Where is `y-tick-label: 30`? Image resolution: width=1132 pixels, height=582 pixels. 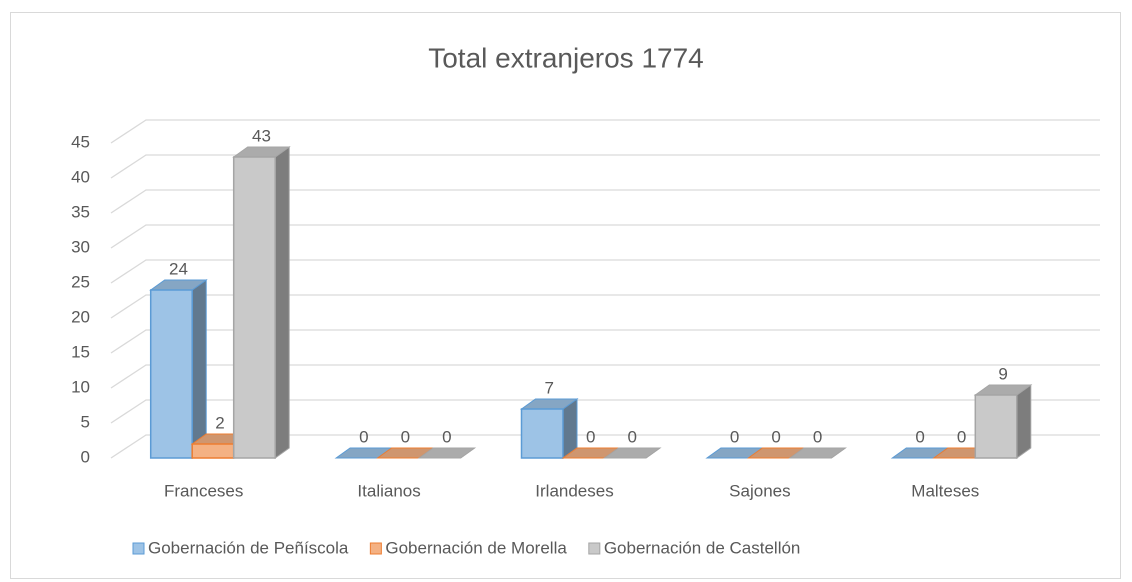 y-tick-label: 30 is located at coordinates (80, 246).